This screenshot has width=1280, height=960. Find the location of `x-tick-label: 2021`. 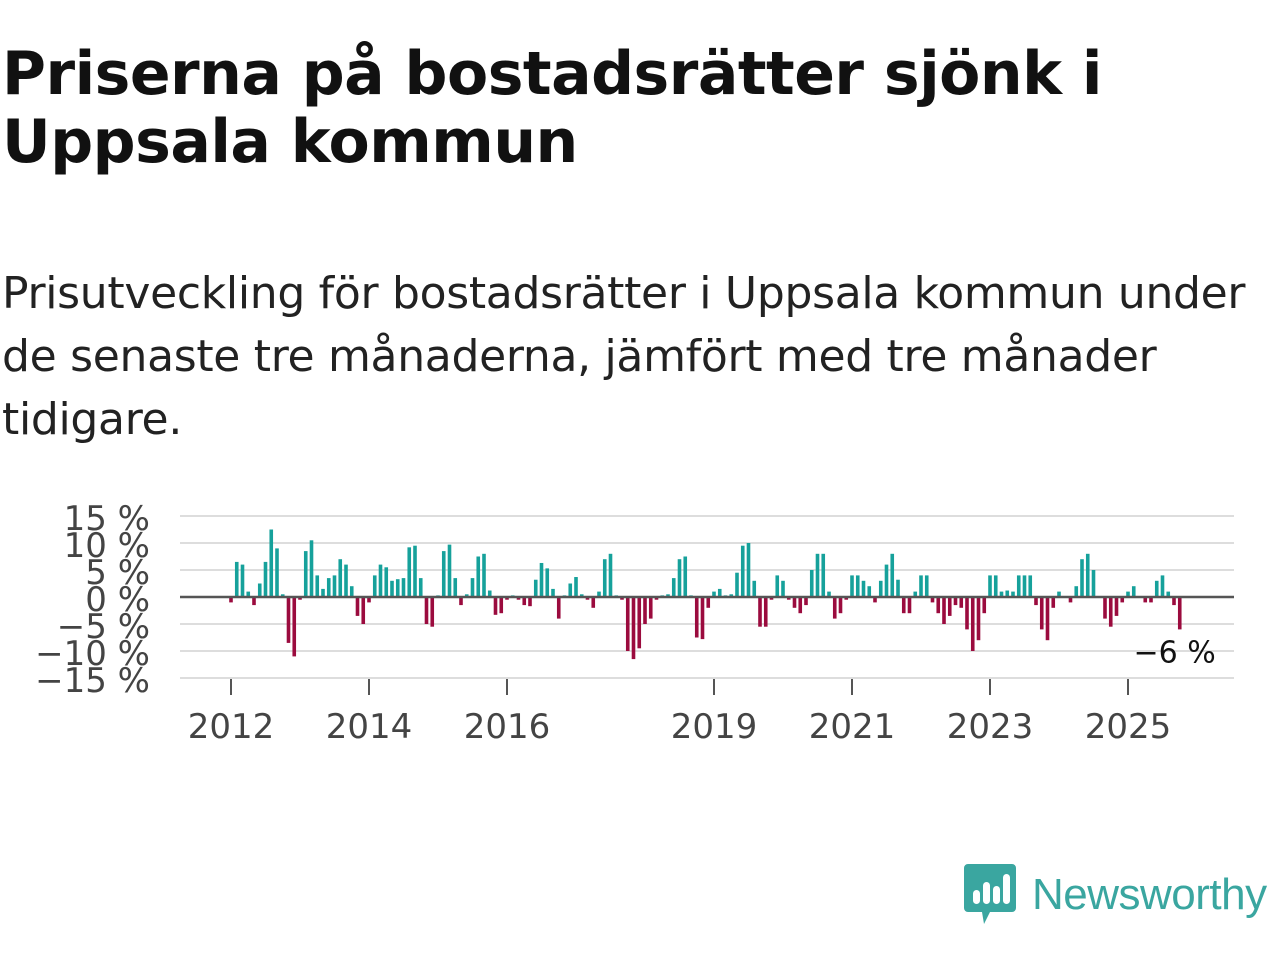

x-tick-label: 2021 is located at coordinates (852, 727).